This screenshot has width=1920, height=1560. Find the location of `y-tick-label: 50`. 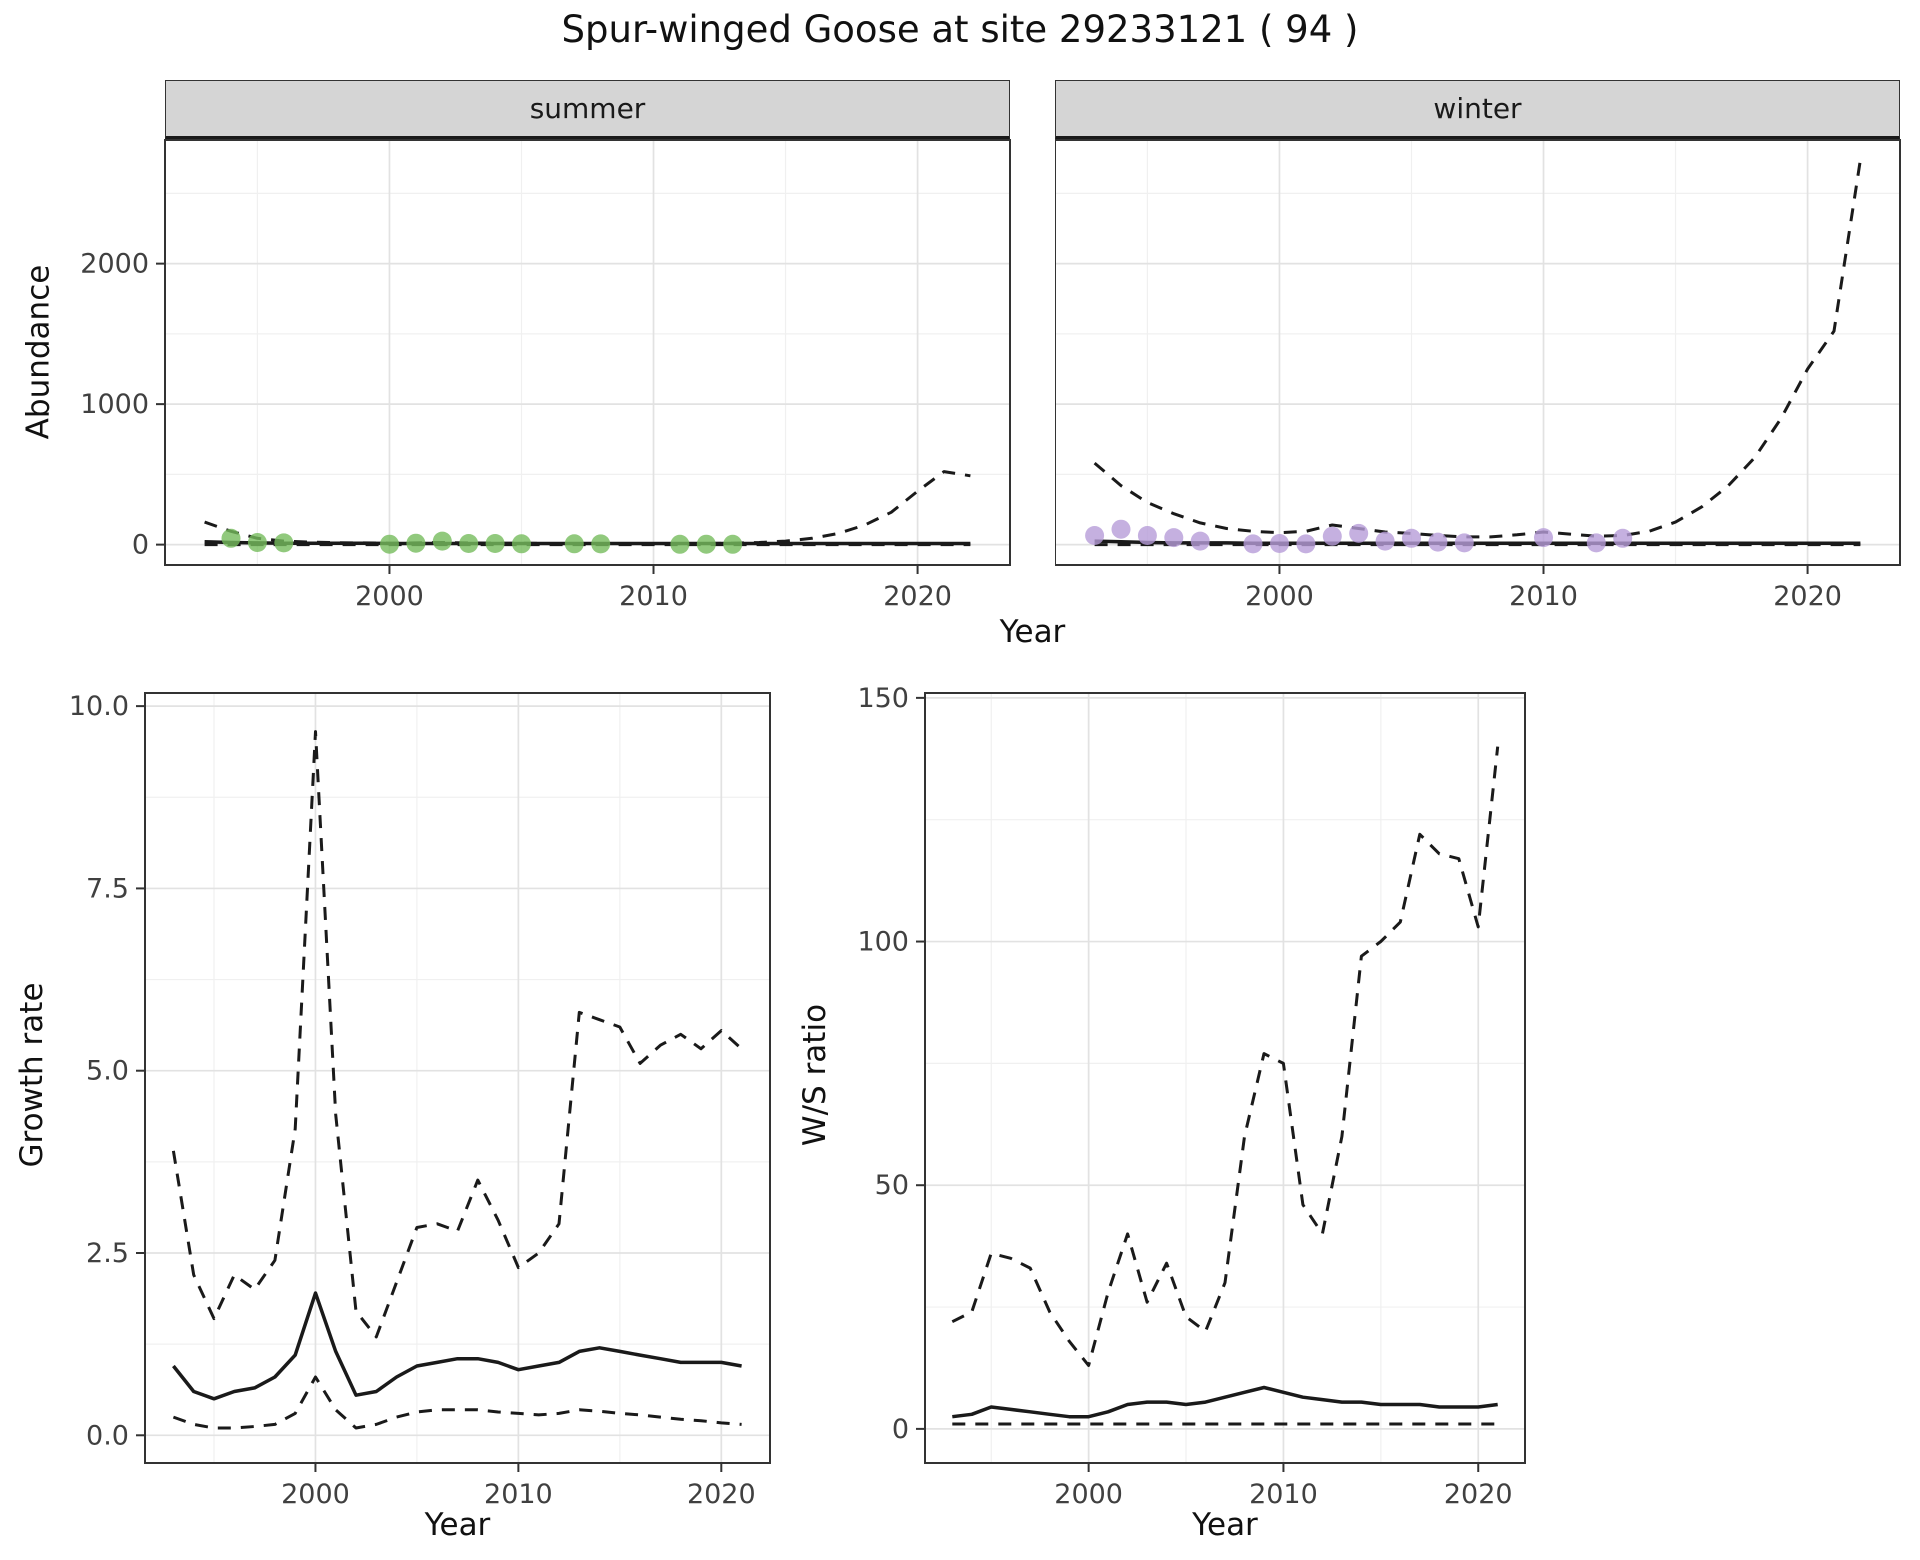

y-tick-label: 50 is located at coordinates (892, 1185).